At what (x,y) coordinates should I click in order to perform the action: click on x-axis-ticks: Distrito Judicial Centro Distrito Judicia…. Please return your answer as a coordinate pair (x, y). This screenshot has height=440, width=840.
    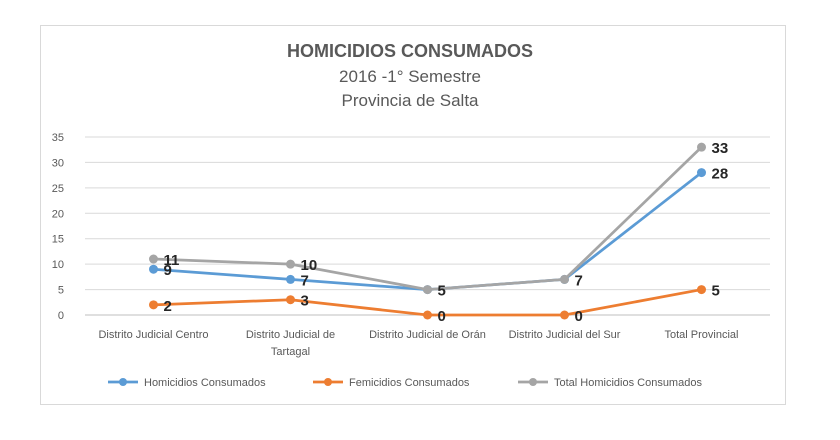
    Looking at the image, I should click on (418, 343).